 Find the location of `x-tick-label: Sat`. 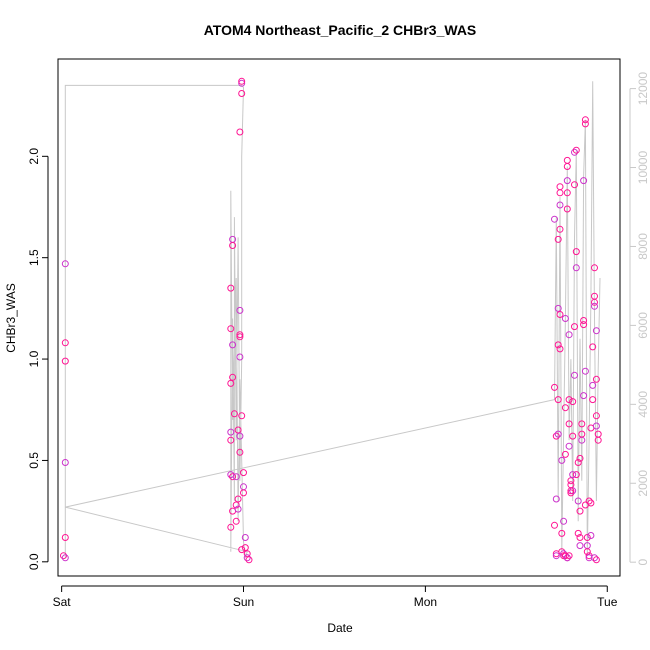

x-tick-label: Sat is located at coordinates (62, 602).